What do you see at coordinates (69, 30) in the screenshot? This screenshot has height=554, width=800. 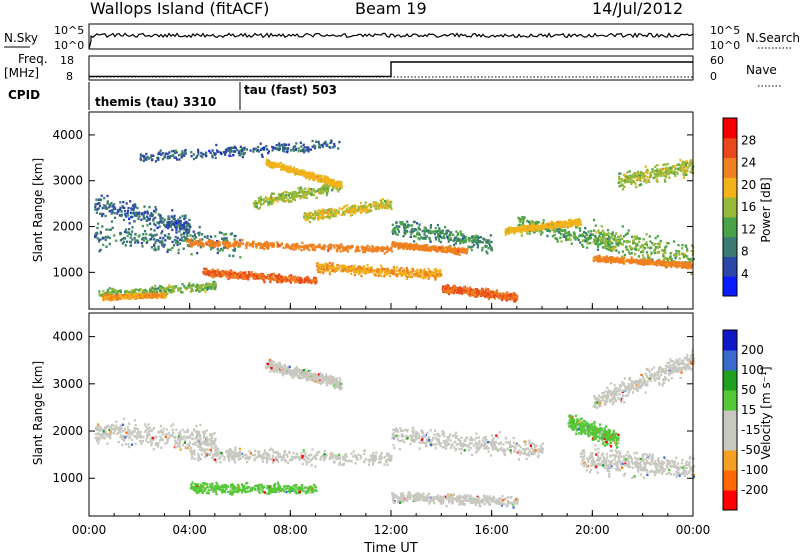 I see `nsky-tick-top: 10^5` at bounding box center [69, 30].